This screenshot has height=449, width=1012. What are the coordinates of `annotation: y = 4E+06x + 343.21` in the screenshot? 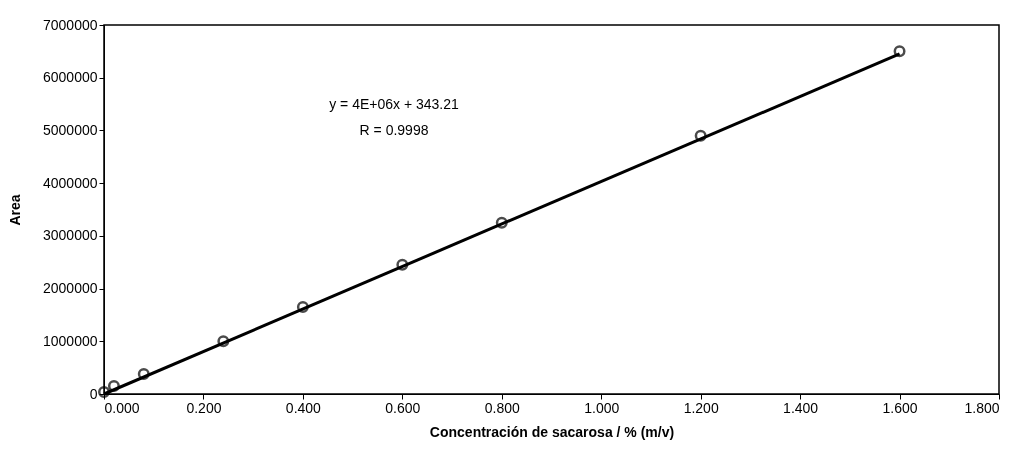 It's located at (394, 104).